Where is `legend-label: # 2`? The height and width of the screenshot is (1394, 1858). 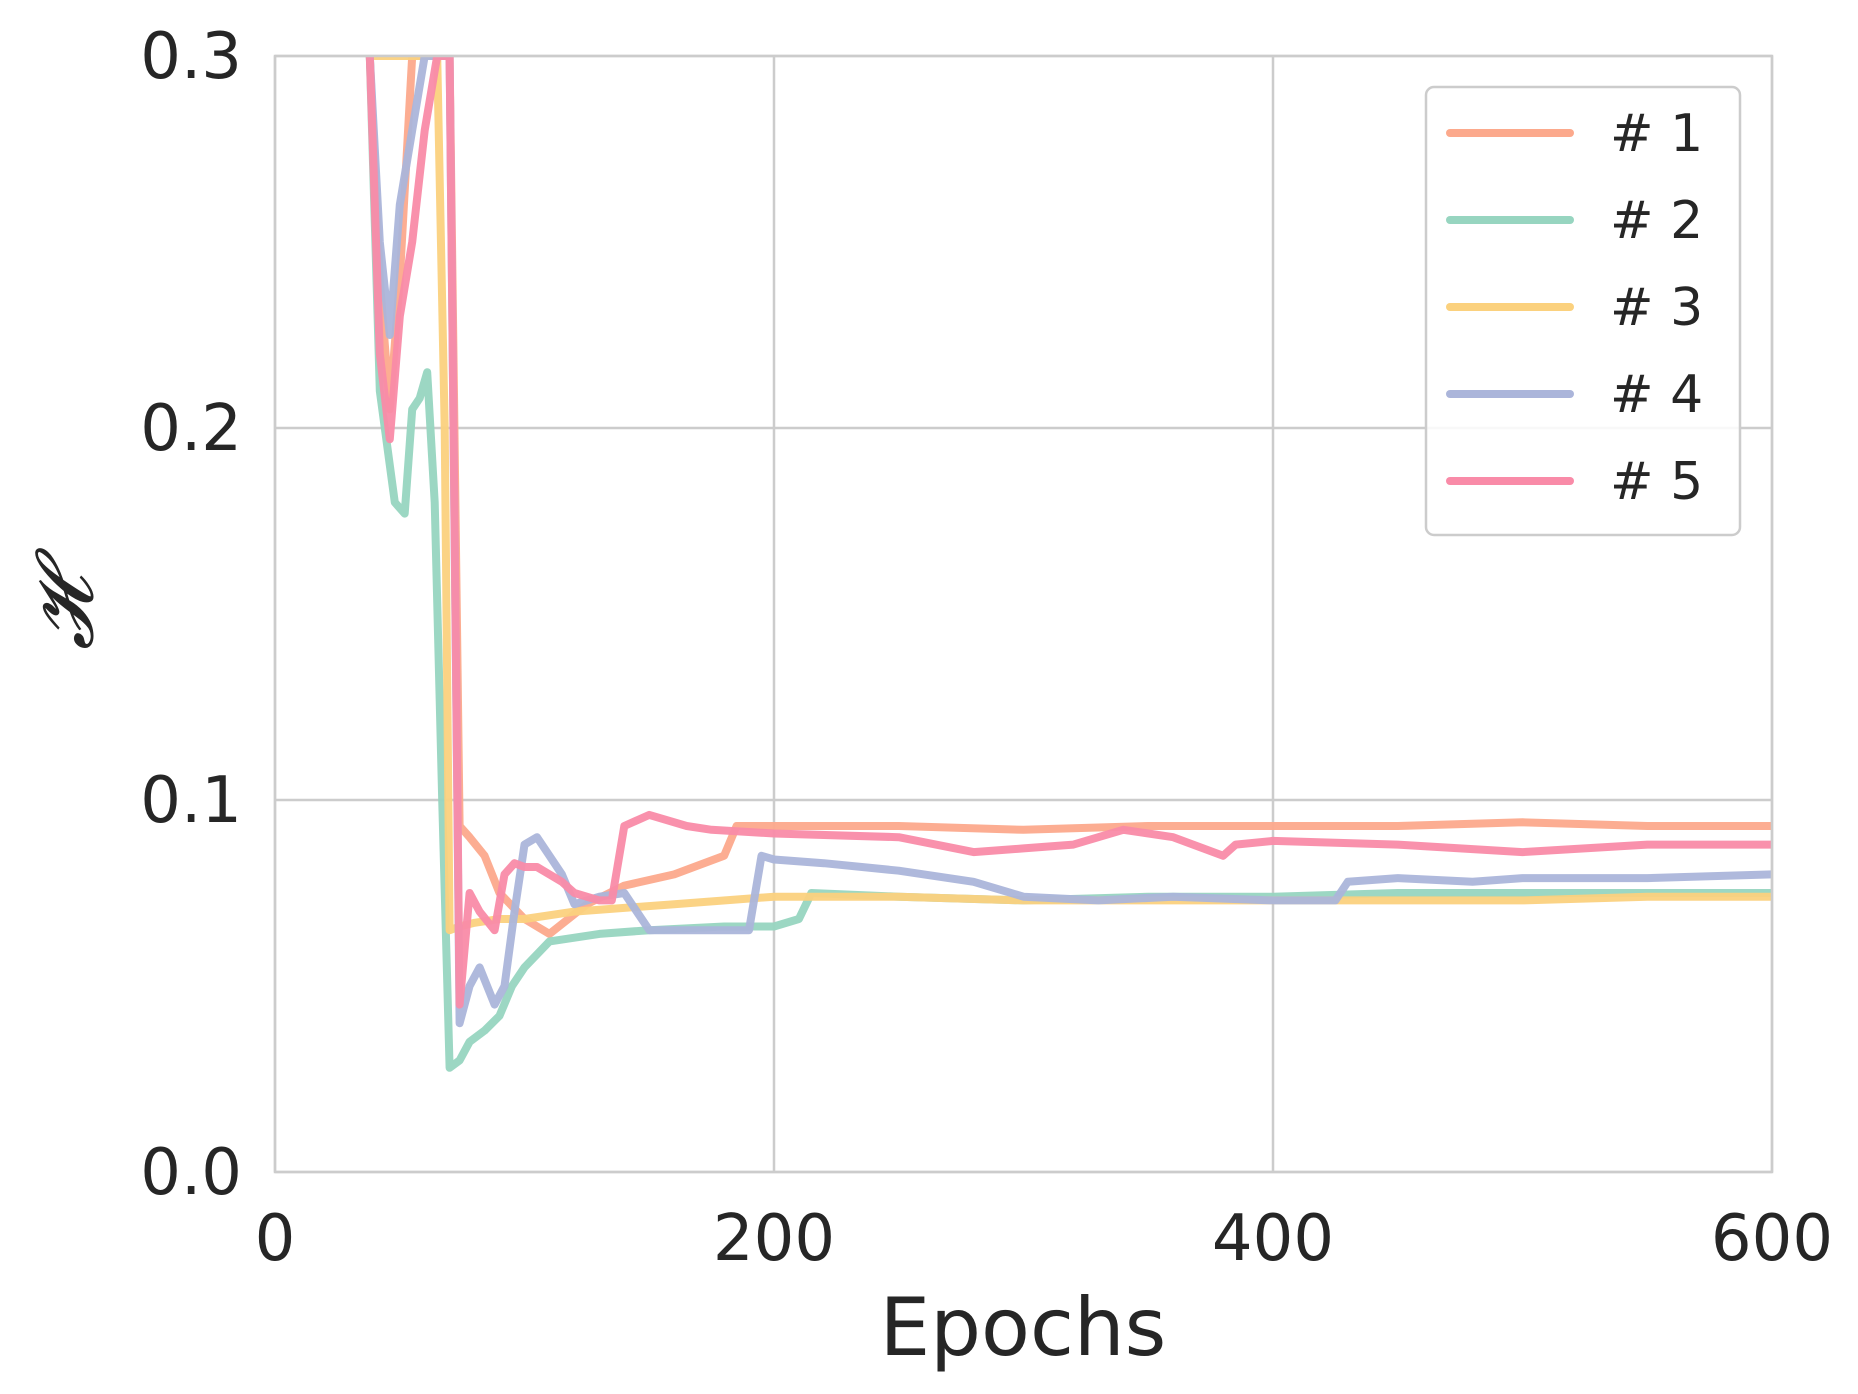
legend-label: # 2 is located at coordinates (1656, 221).